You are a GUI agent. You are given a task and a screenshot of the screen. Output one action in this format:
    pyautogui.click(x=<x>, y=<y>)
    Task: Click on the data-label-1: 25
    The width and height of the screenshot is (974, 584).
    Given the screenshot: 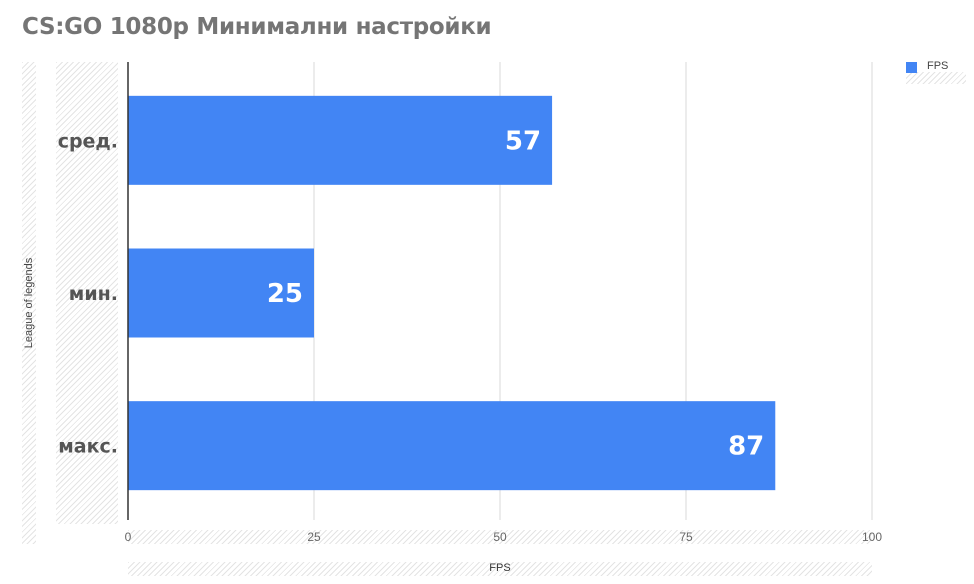 What is the action you would take?
    pyautogui.click(x=285, y=294)
    